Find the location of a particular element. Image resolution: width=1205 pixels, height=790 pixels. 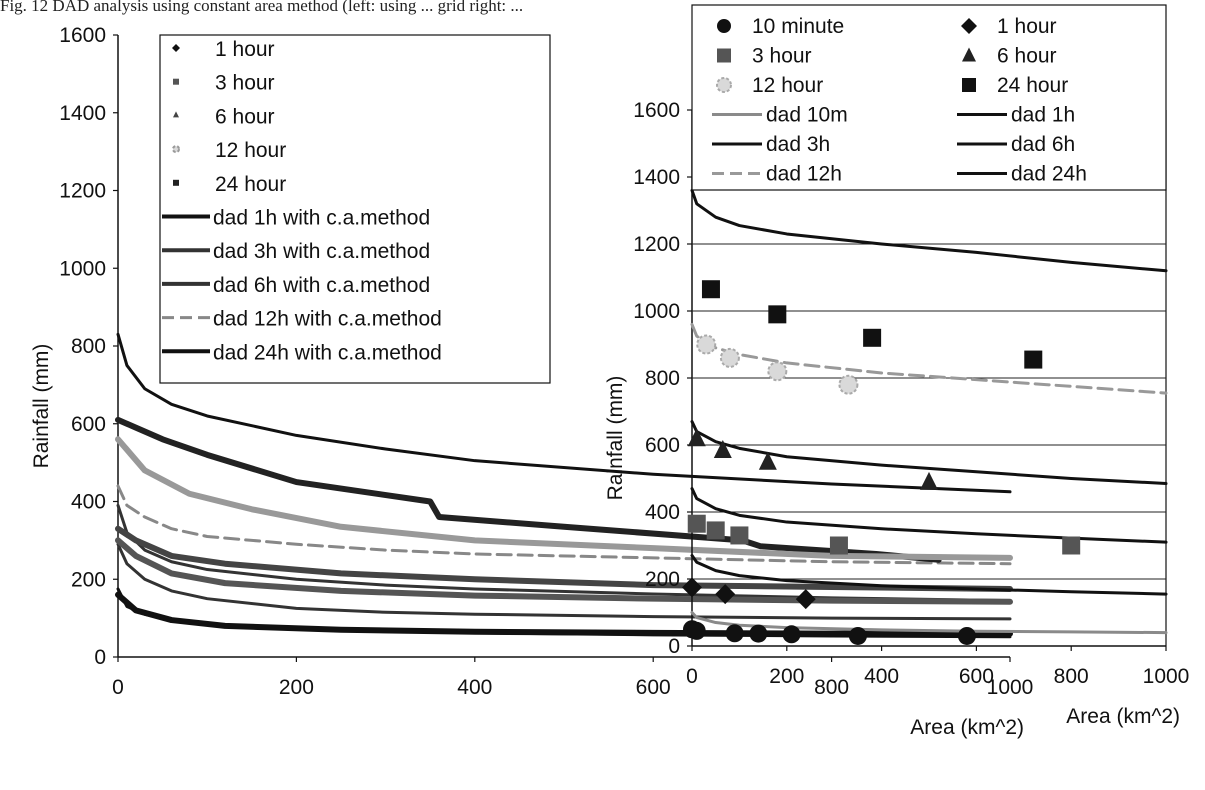

legend-left-label: dad 6h with c.a.method is located at coordinates (321, 285).